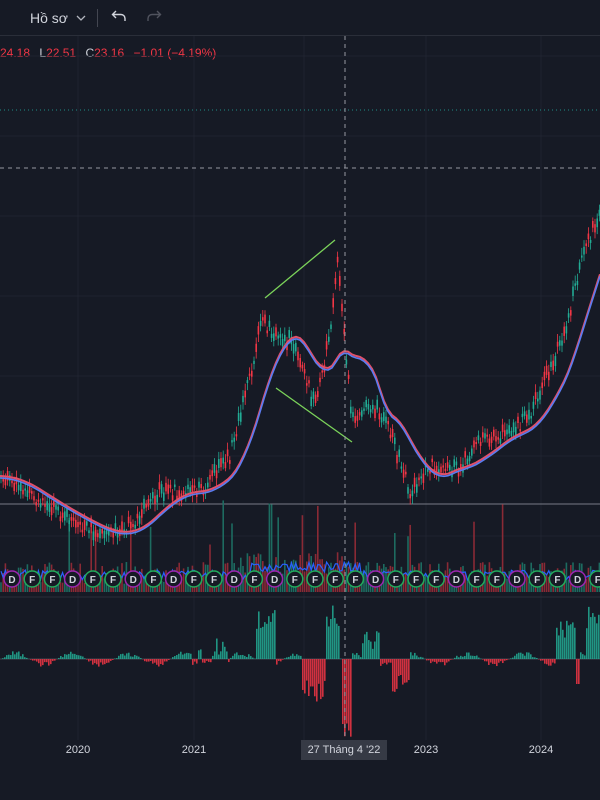  What do you see at coordinates (194, 750) in the screenshot?
I see `x-axis-label-2021: 2021` at bounding box center [194, 750].